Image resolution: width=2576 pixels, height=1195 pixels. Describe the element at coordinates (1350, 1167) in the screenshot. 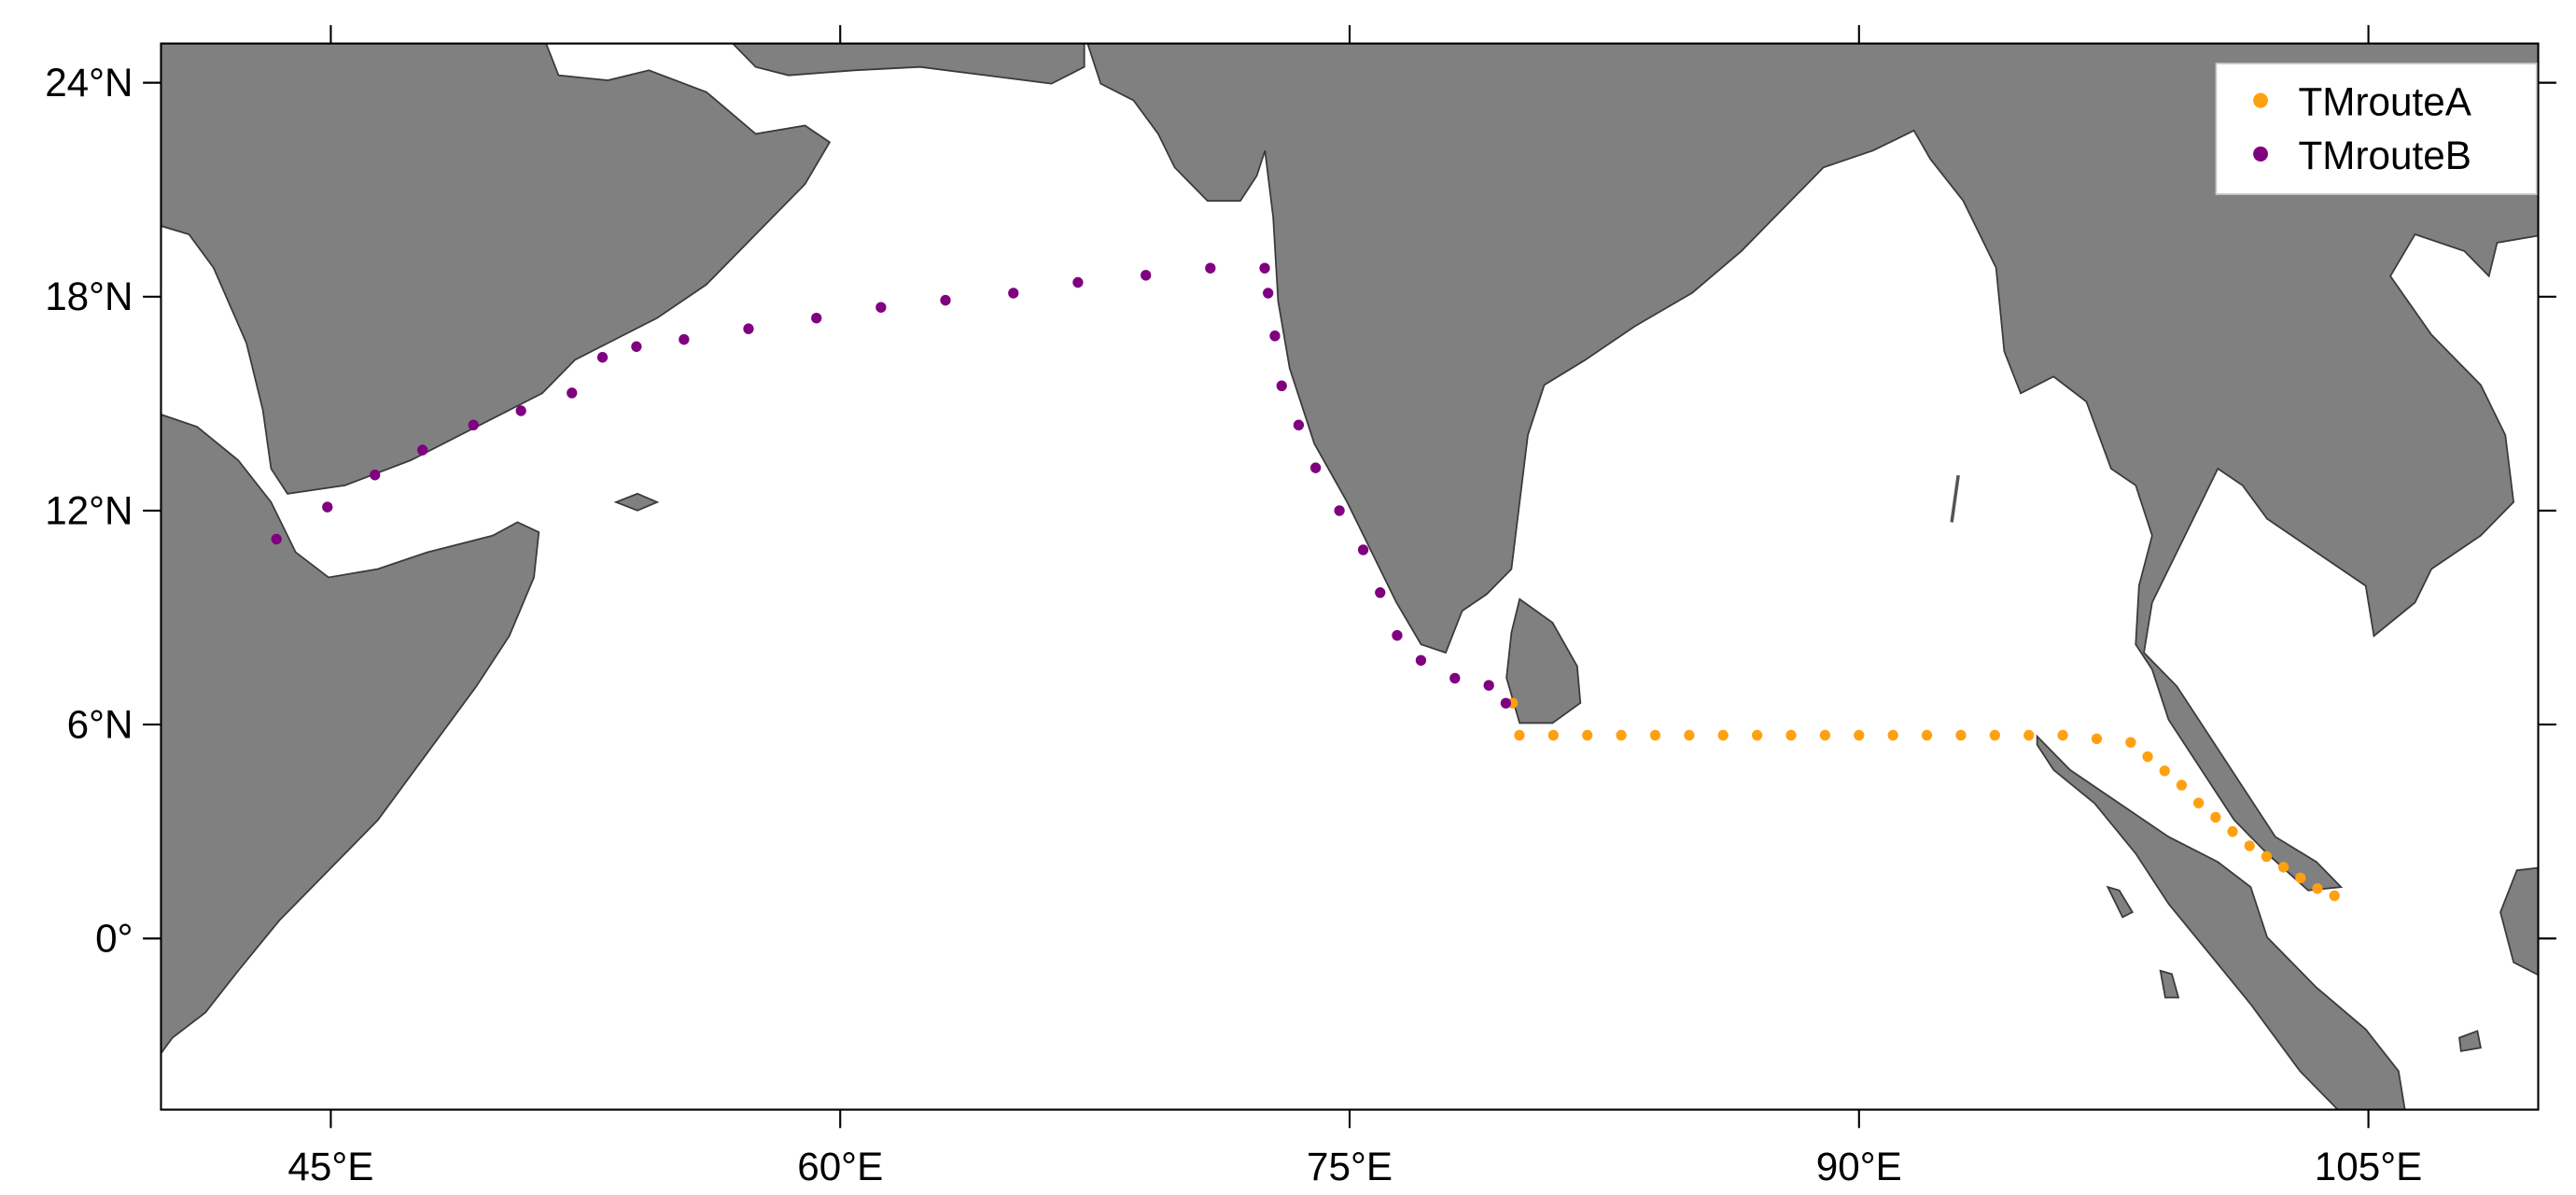

I see `x-tick-label: 75°E` at that location.